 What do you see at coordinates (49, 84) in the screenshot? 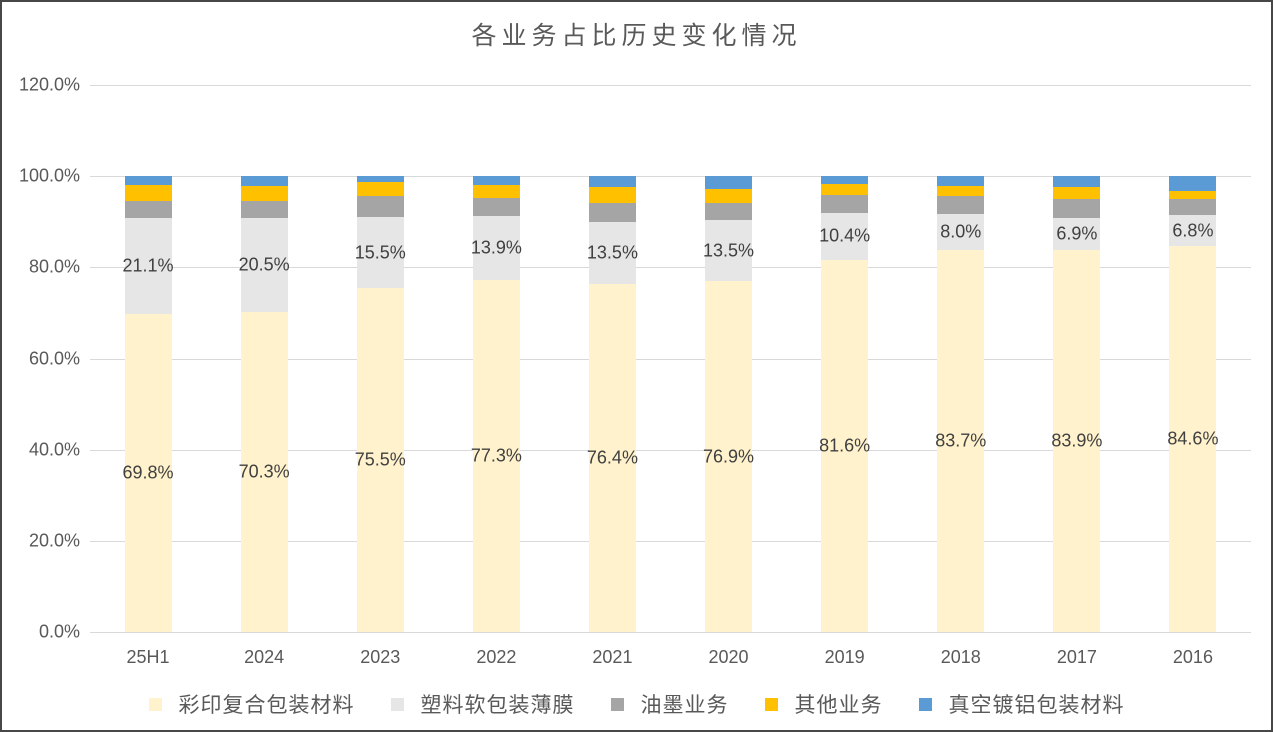
I see `y-axis-tick-label: 120.0%` at bounding box center [49, 84].